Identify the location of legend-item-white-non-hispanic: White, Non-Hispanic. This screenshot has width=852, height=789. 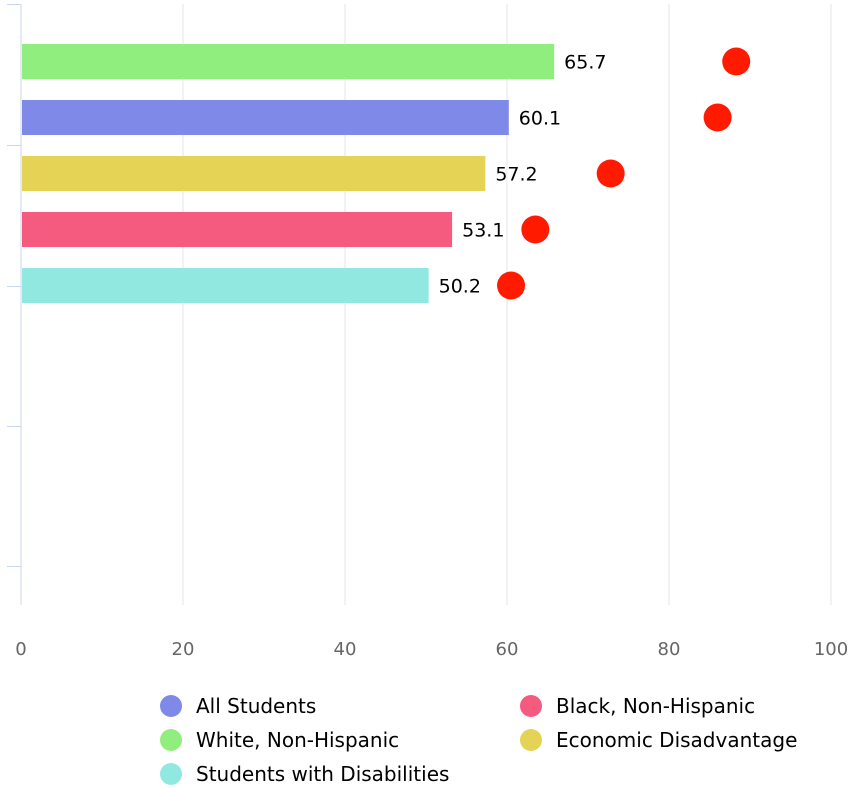
(340, 740).